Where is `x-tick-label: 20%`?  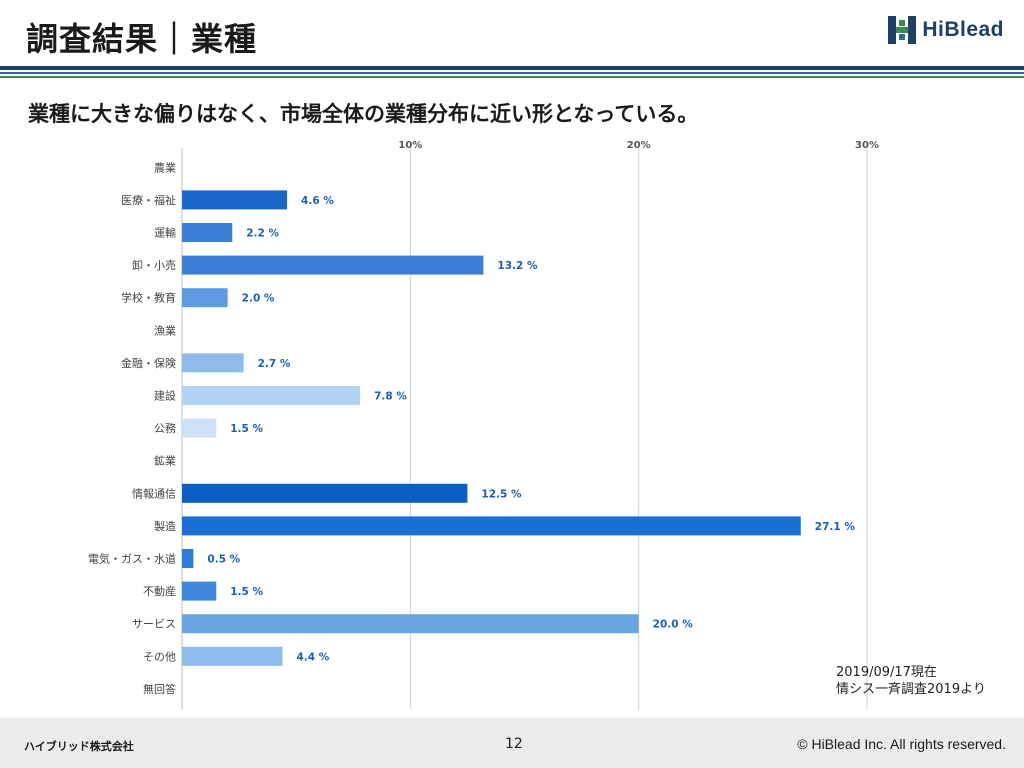
x-tick-label: 20% is located at coordinates (639, 145).